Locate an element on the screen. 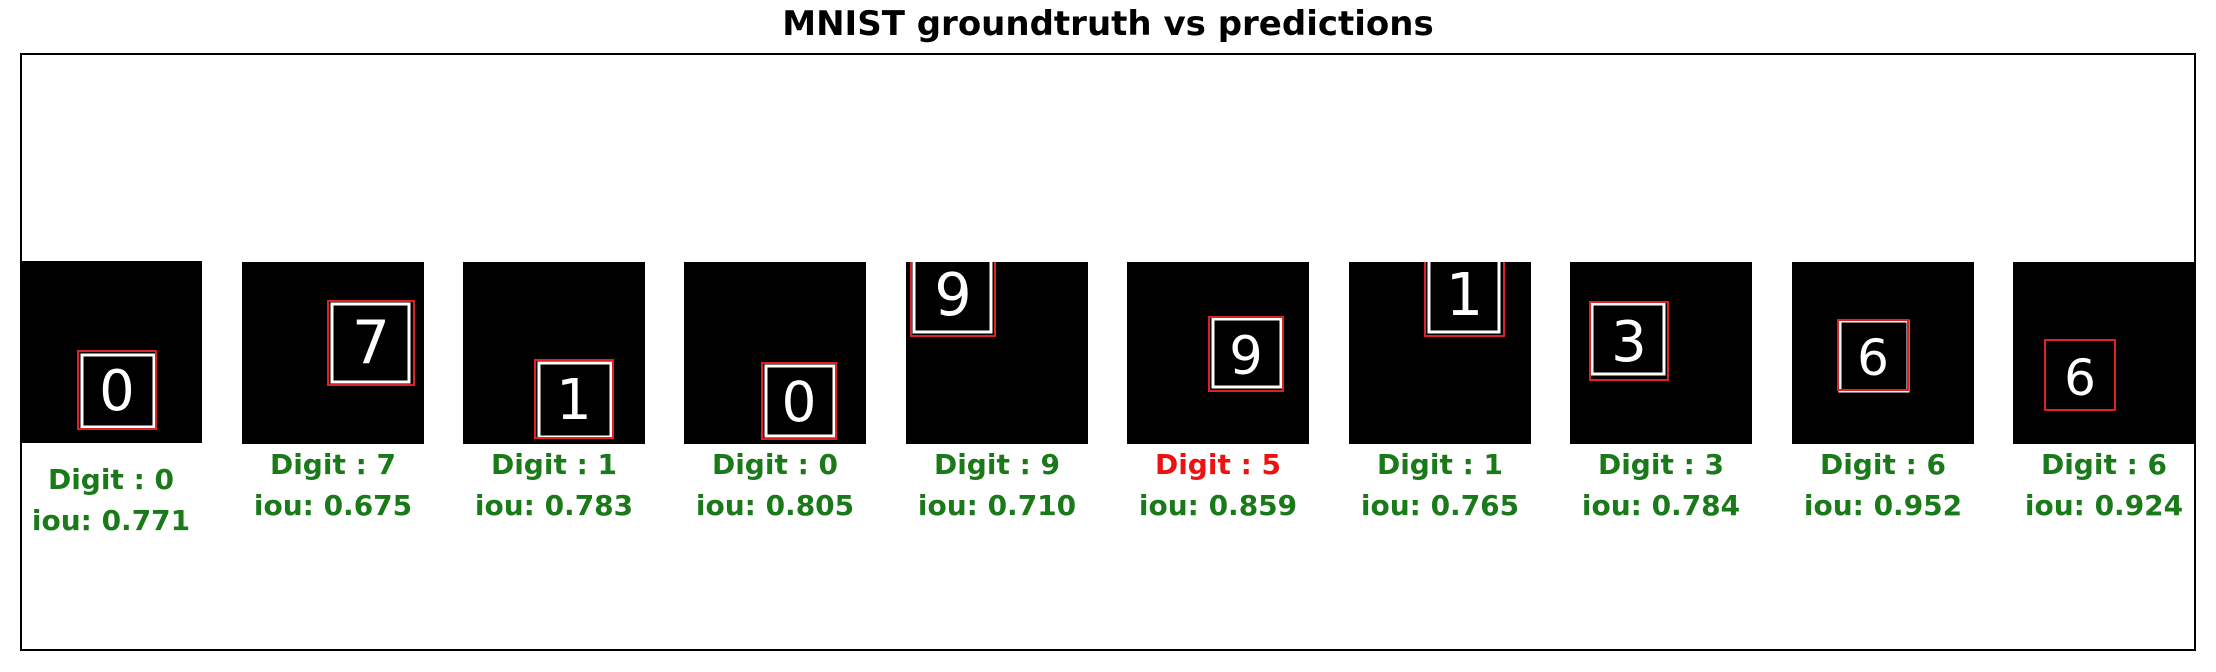  iou-label: iou: 0.784 is located at coordinates (1661, 505).